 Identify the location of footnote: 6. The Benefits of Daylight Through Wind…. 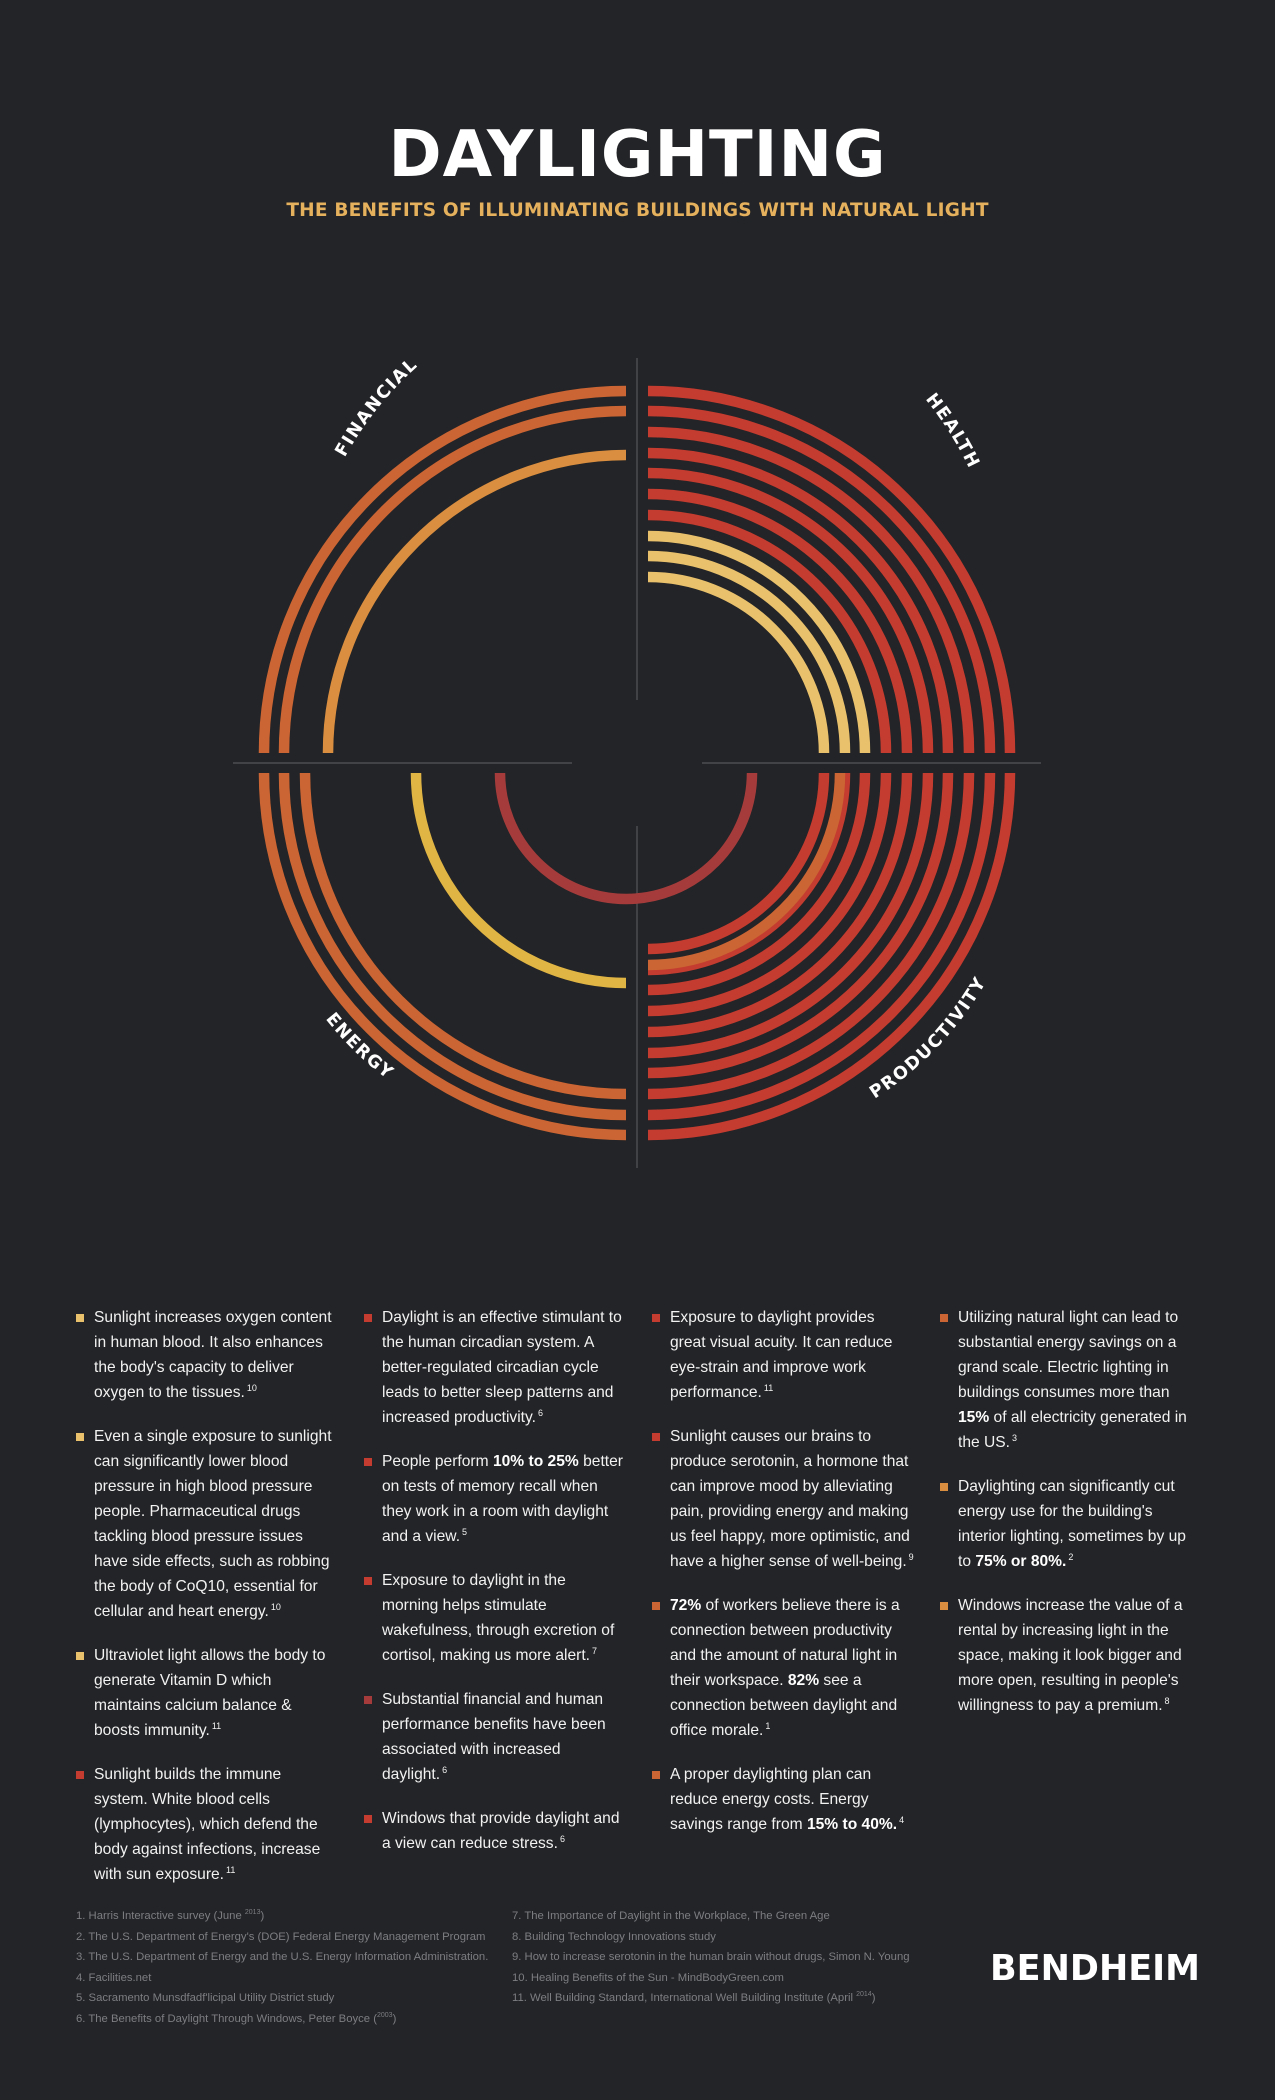
(236, 2018).